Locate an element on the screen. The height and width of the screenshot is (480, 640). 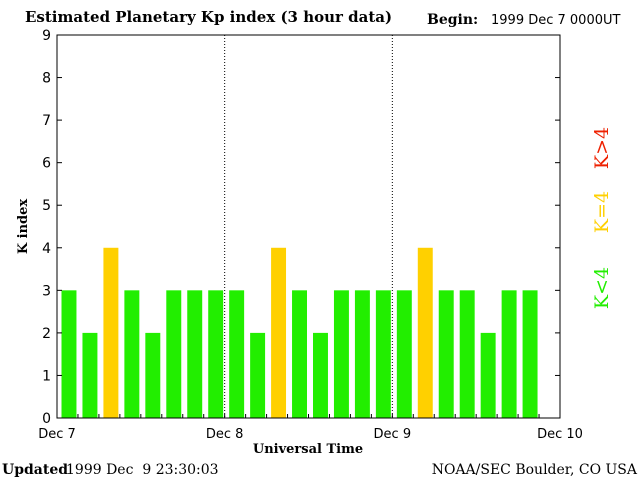
x-tick-label: Dec 8 is located at coordinates (225, 434).